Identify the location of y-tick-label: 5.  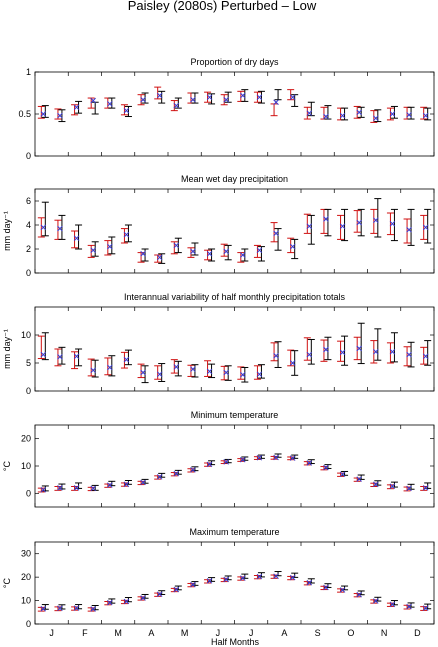
(28, 363).